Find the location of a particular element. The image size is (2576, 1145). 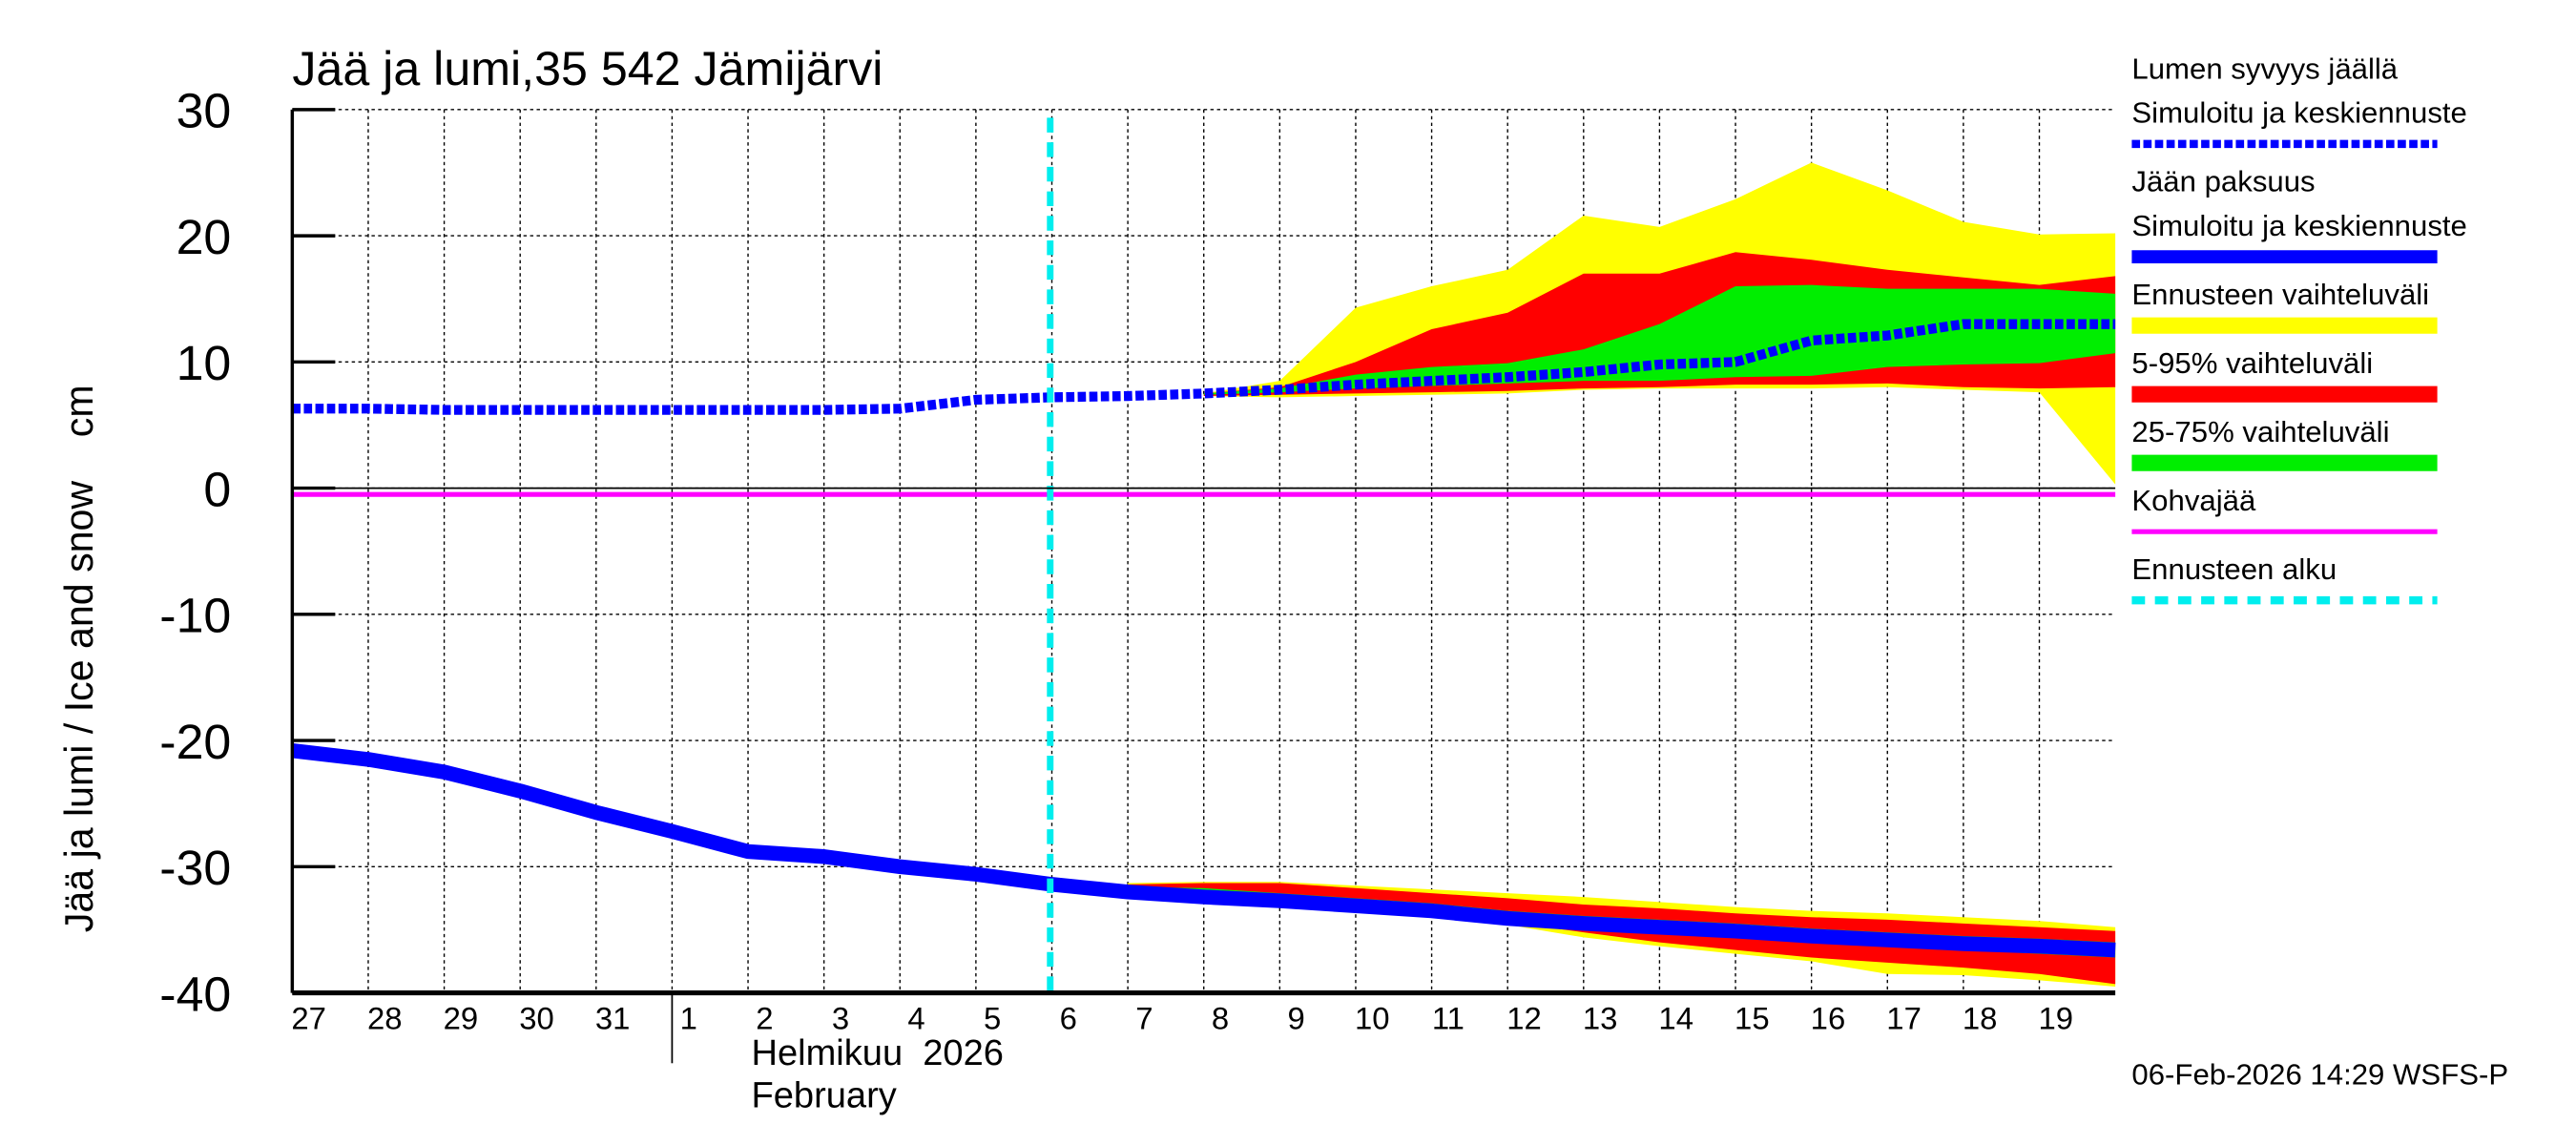

legend-label: Ennusteen alku is located at coordinates (2234, 569).